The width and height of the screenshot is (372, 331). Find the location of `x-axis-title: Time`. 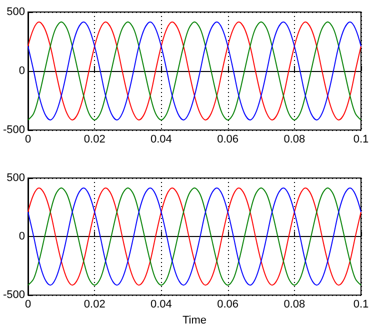

x-axis-title: Time is located at coordinates (194, 320).